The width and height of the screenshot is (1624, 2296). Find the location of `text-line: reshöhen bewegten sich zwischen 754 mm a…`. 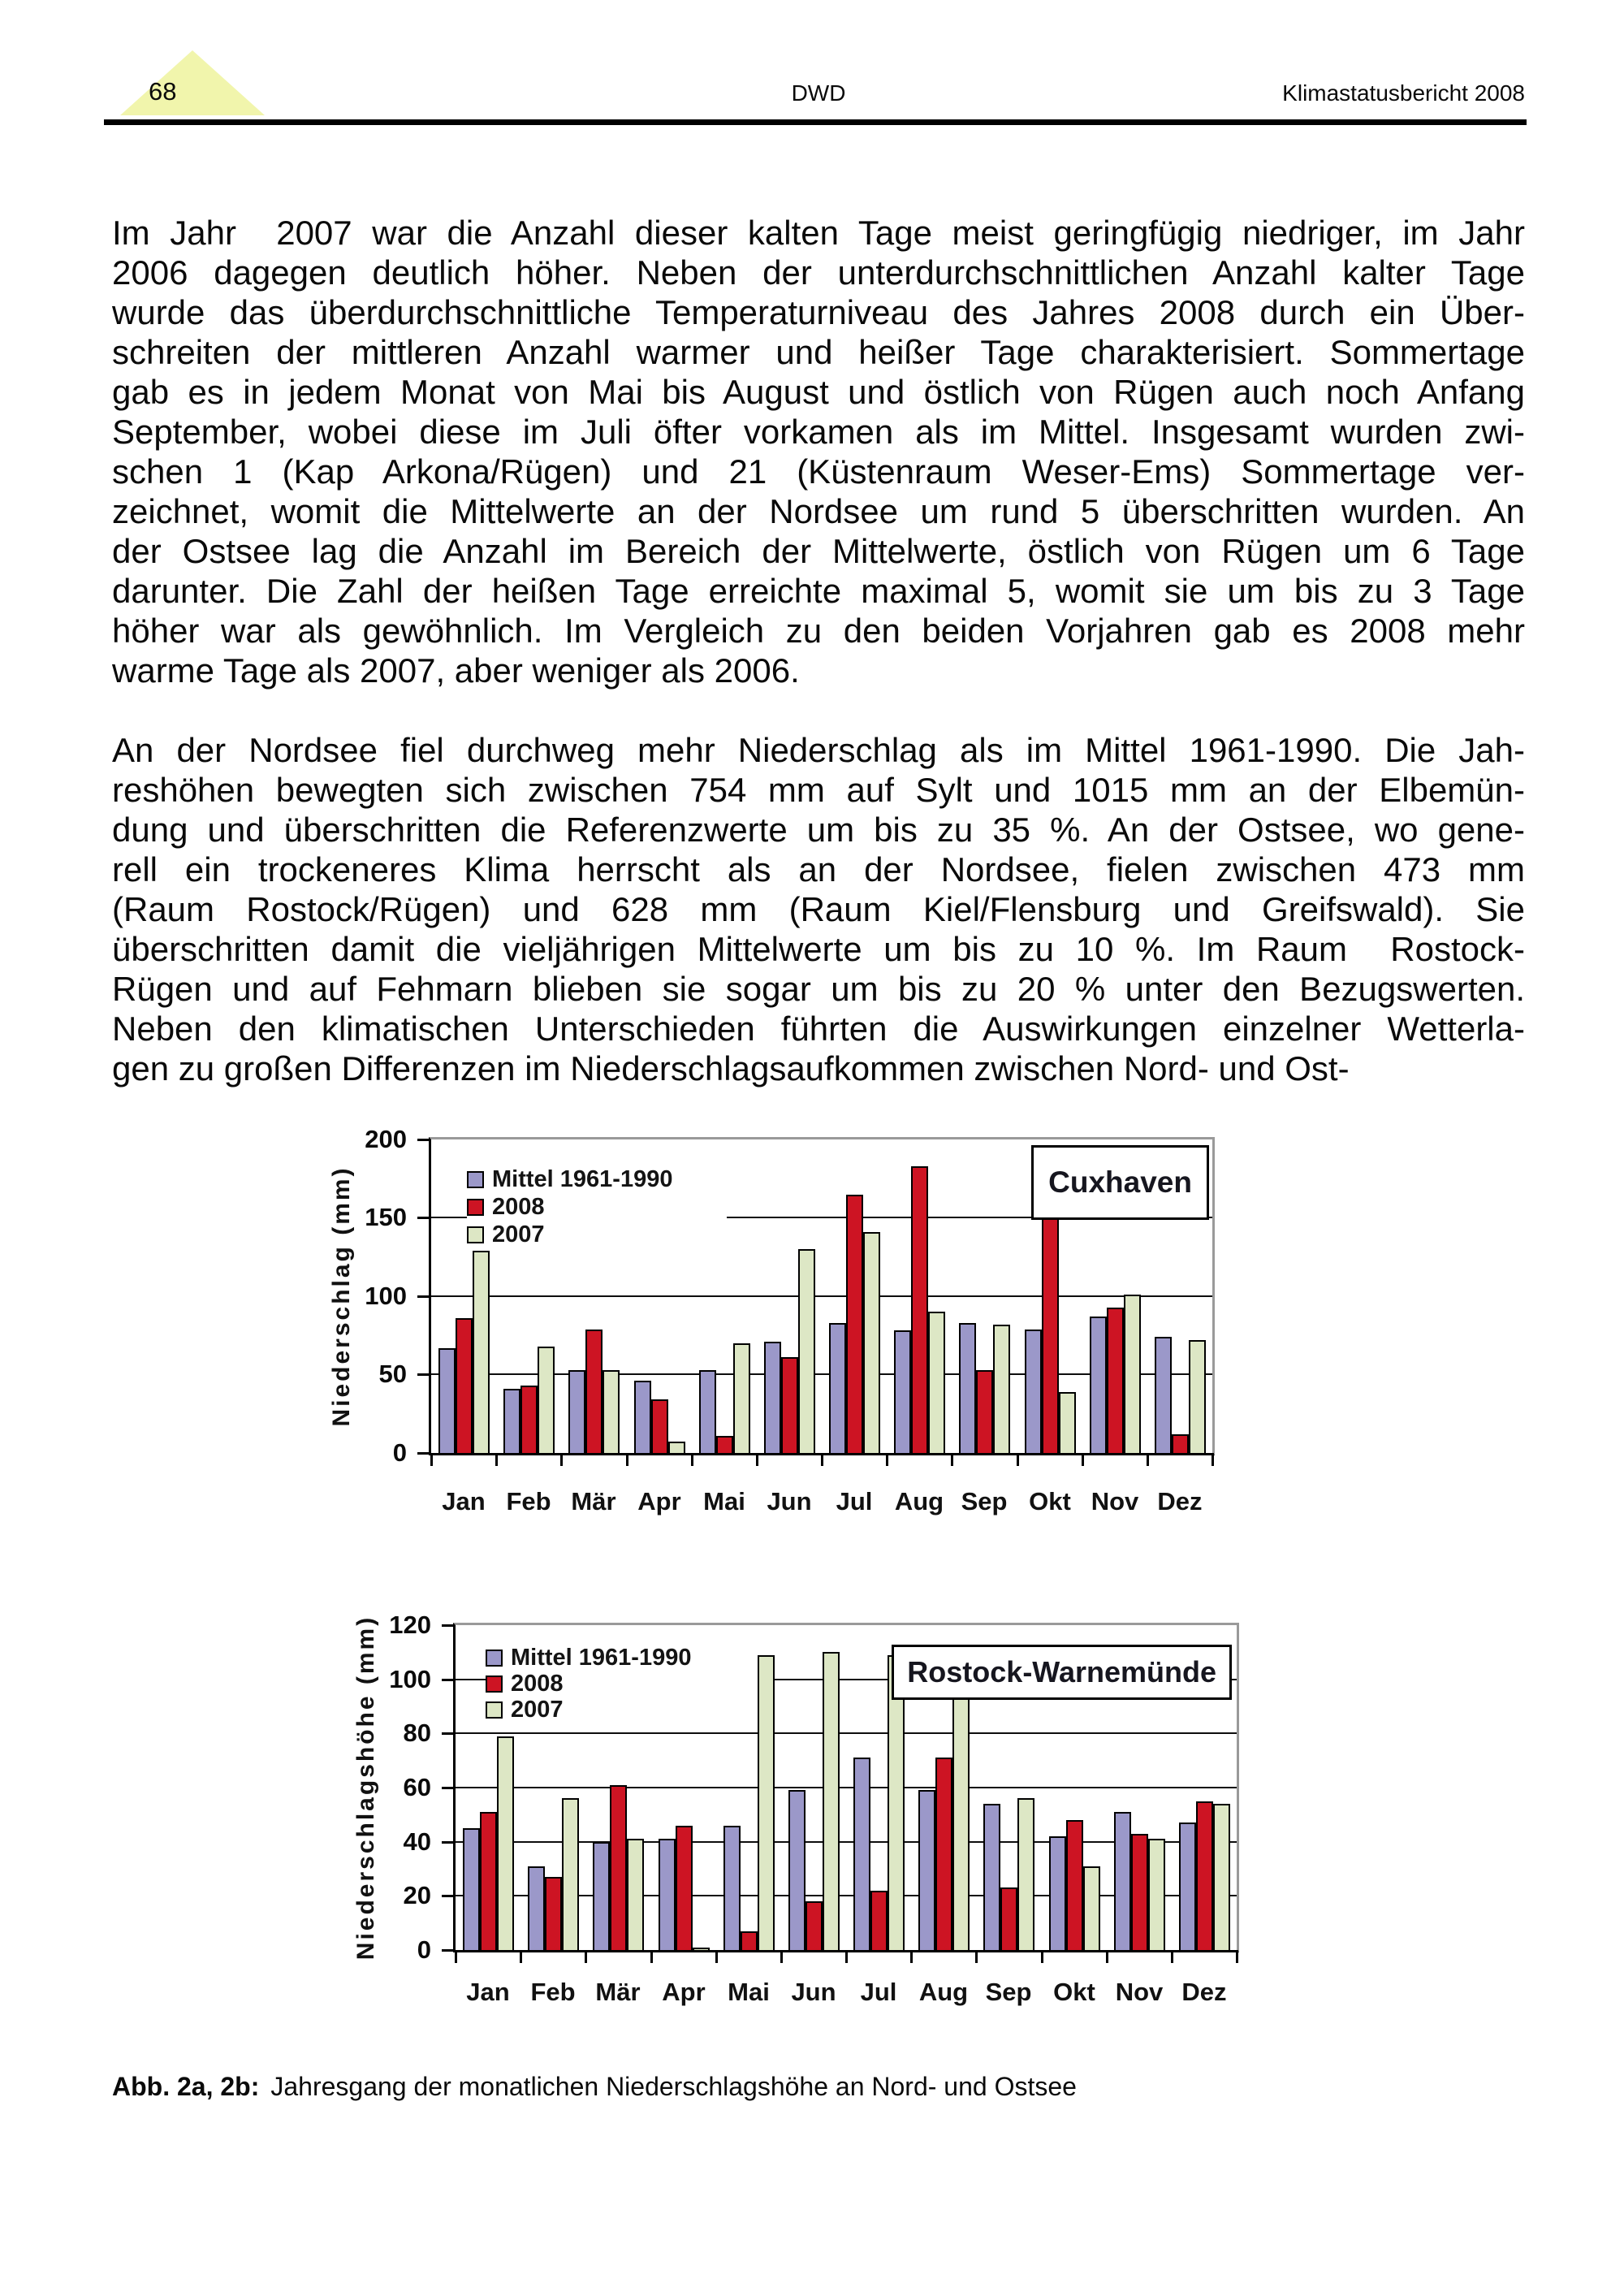

text-line: reshöhen bewegten sich zwischen 754 mm a… is located at coordinates (819, 790).